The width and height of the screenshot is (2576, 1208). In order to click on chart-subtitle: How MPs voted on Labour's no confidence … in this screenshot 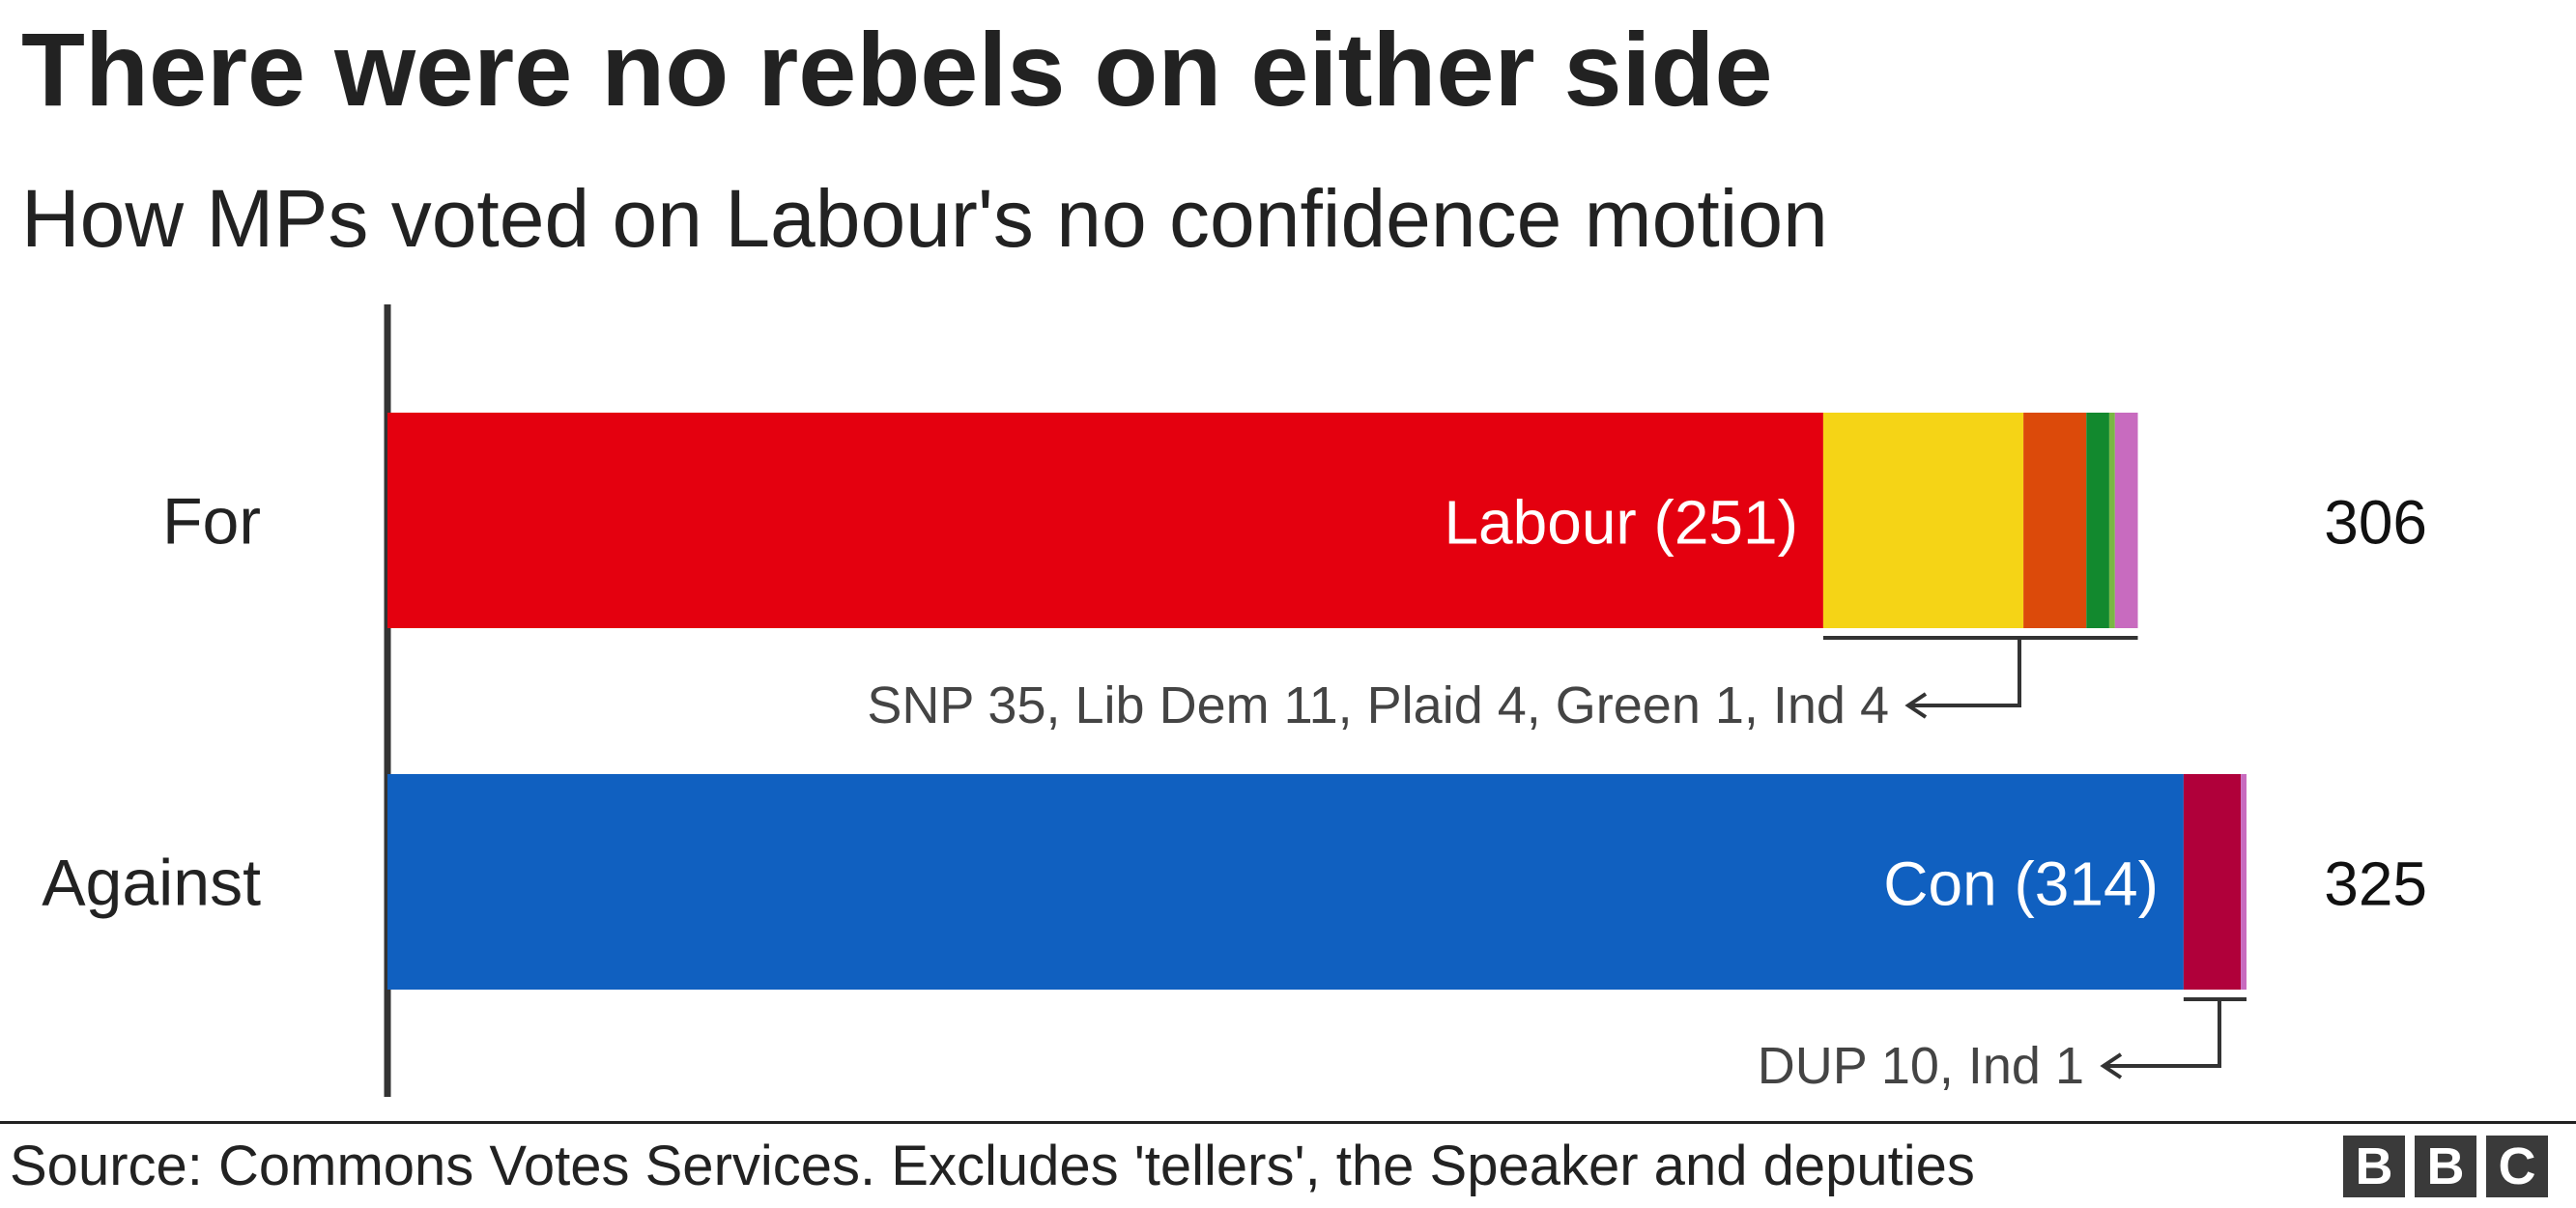, I will do `click(925, 218)`.